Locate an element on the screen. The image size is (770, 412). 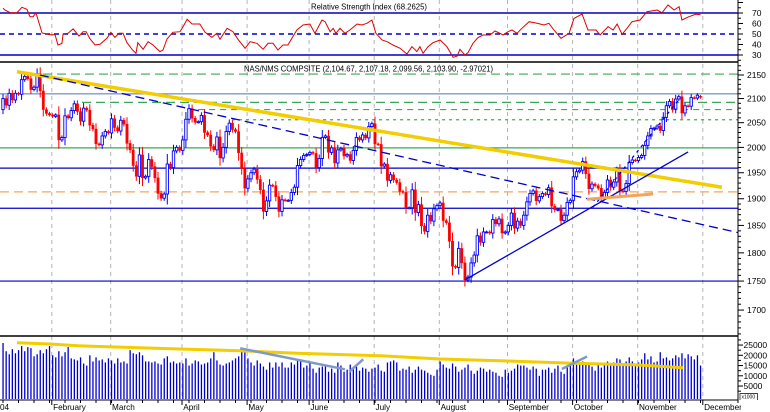
month-label: October is located at coordinates (588, 407).